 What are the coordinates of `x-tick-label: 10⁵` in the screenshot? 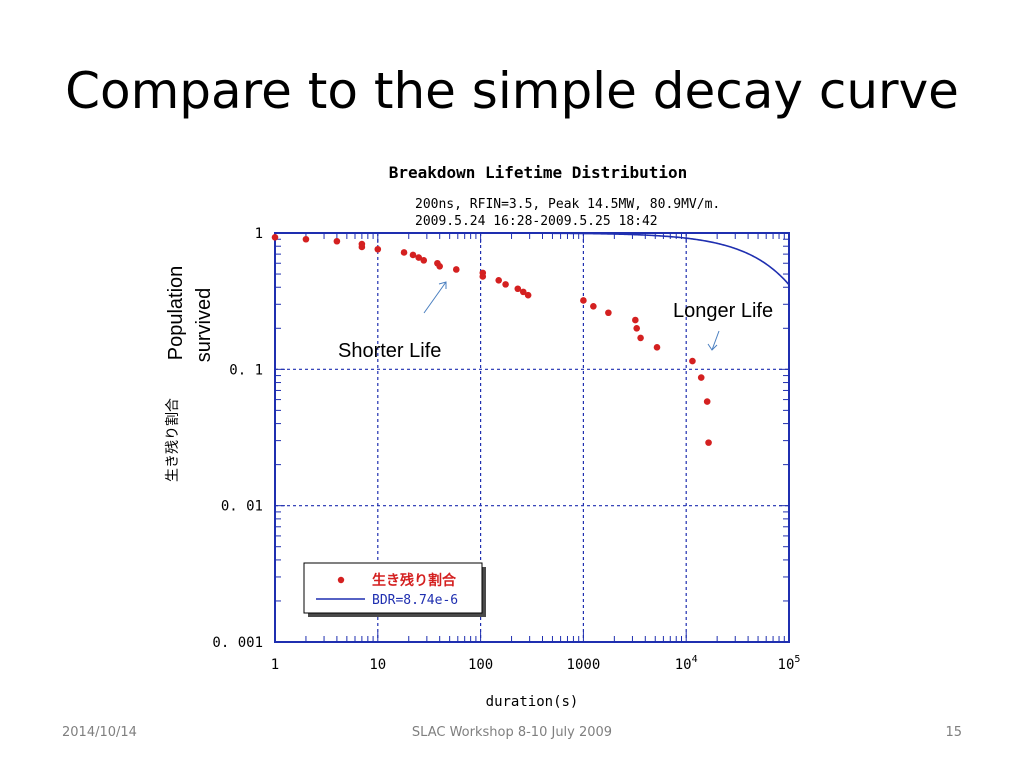 It's located at (789, 663).